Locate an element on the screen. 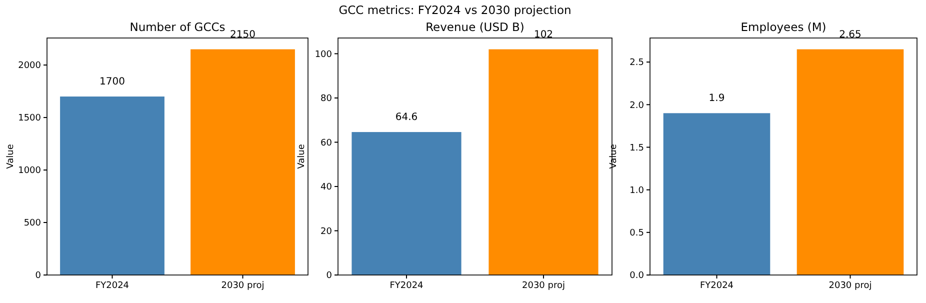  data-label: 1700 is located at coordinates (112, 82).